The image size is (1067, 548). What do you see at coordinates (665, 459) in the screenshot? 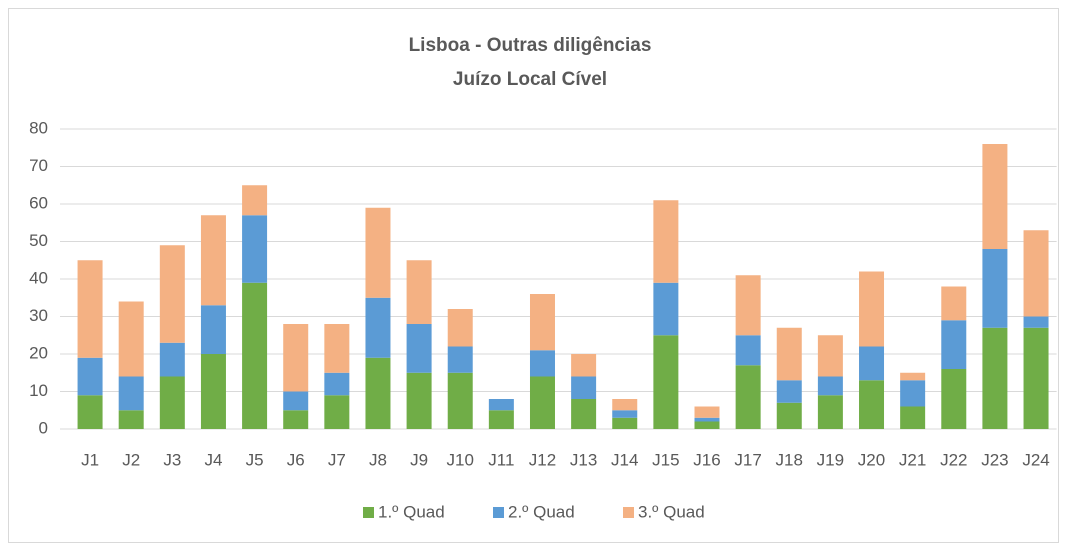
I see `x-tick-label: J15` at bounding box center [665, 459].